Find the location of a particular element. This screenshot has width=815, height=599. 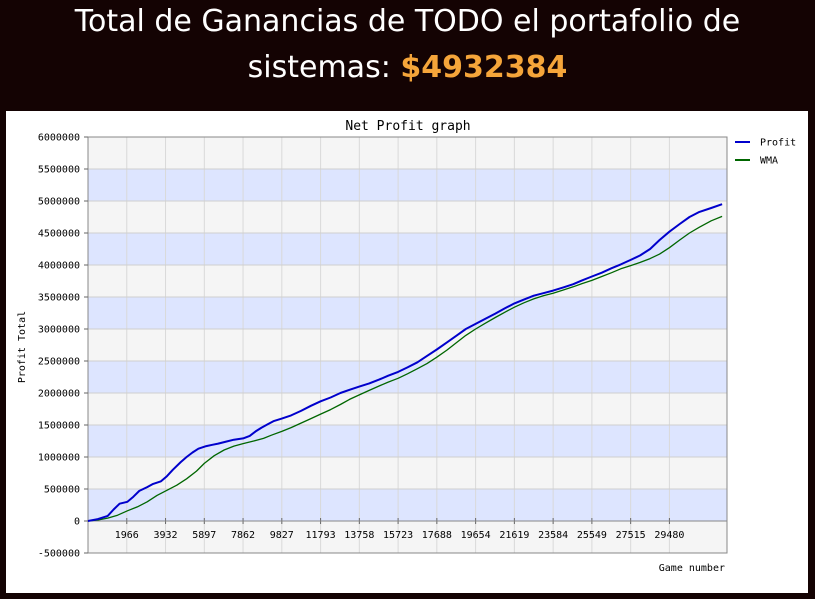

x-tick-label: 3932 is located at coordinates (166, 535).